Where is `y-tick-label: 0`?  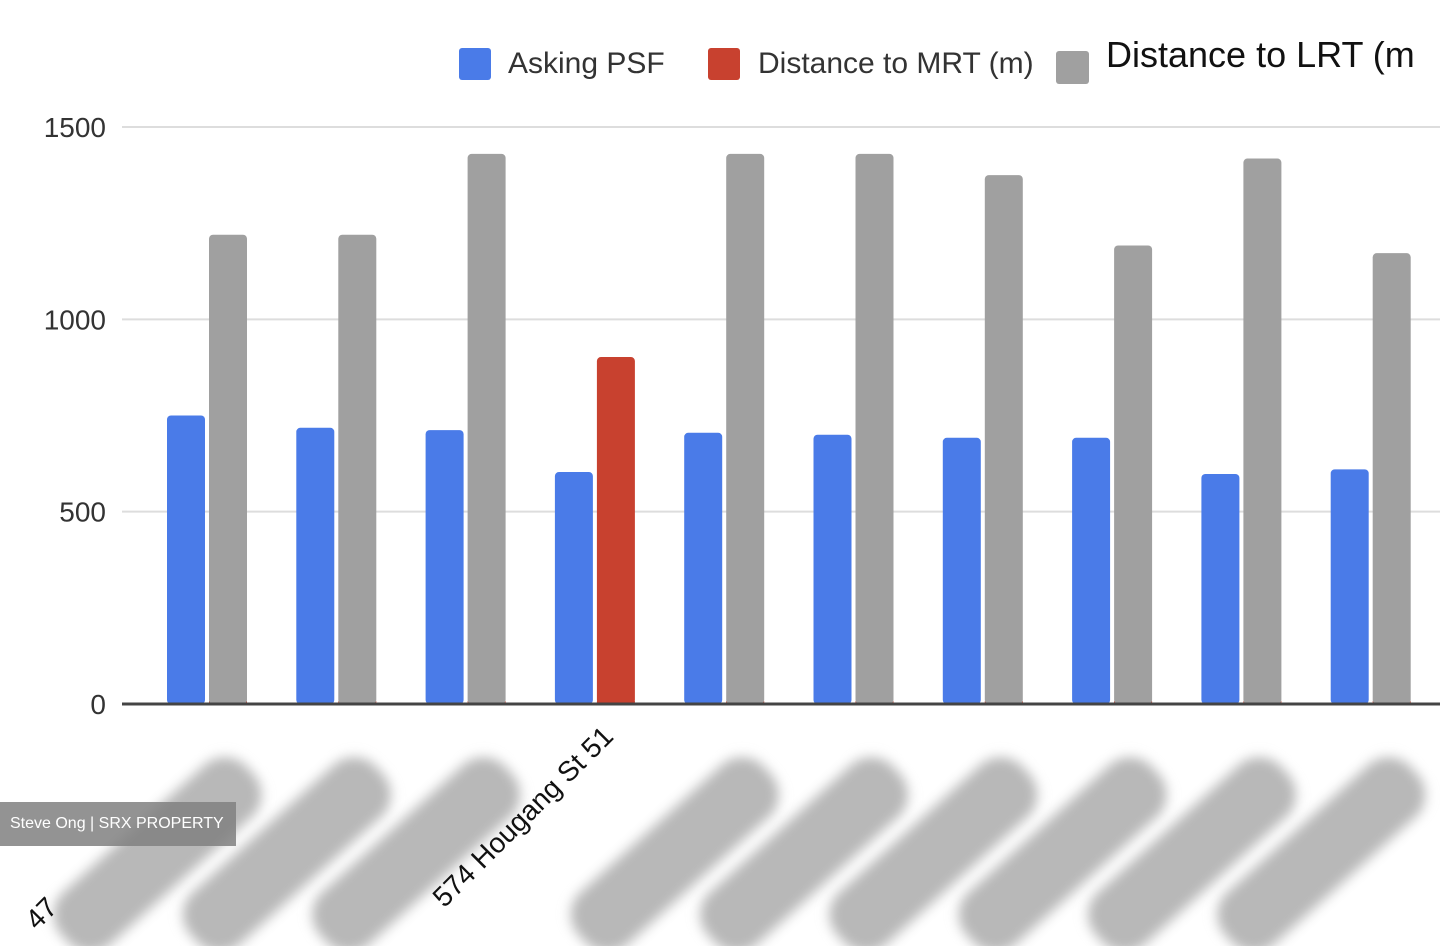 y-tick-label: 0 is located at coordinates (98, 704).